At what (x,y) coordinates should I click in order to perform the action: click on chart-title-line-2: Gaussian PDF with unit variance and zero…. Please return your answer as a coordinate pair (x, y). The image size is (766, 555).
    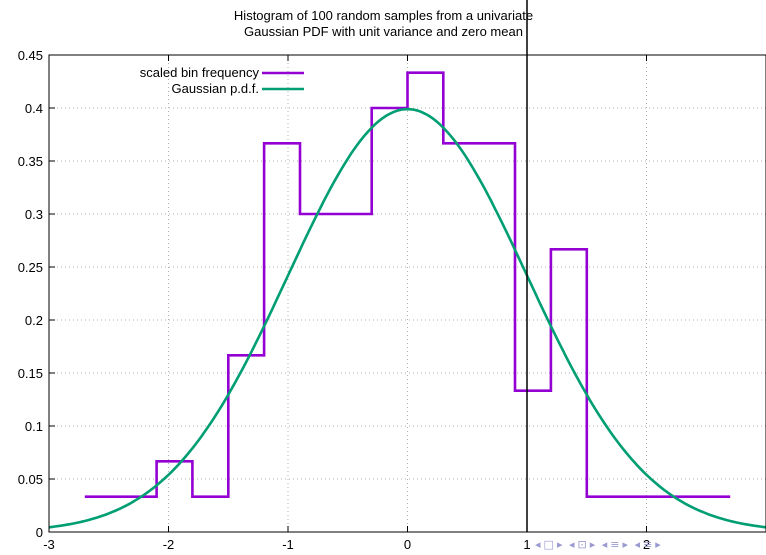
    Looking at the image, I should click on (383, 31).